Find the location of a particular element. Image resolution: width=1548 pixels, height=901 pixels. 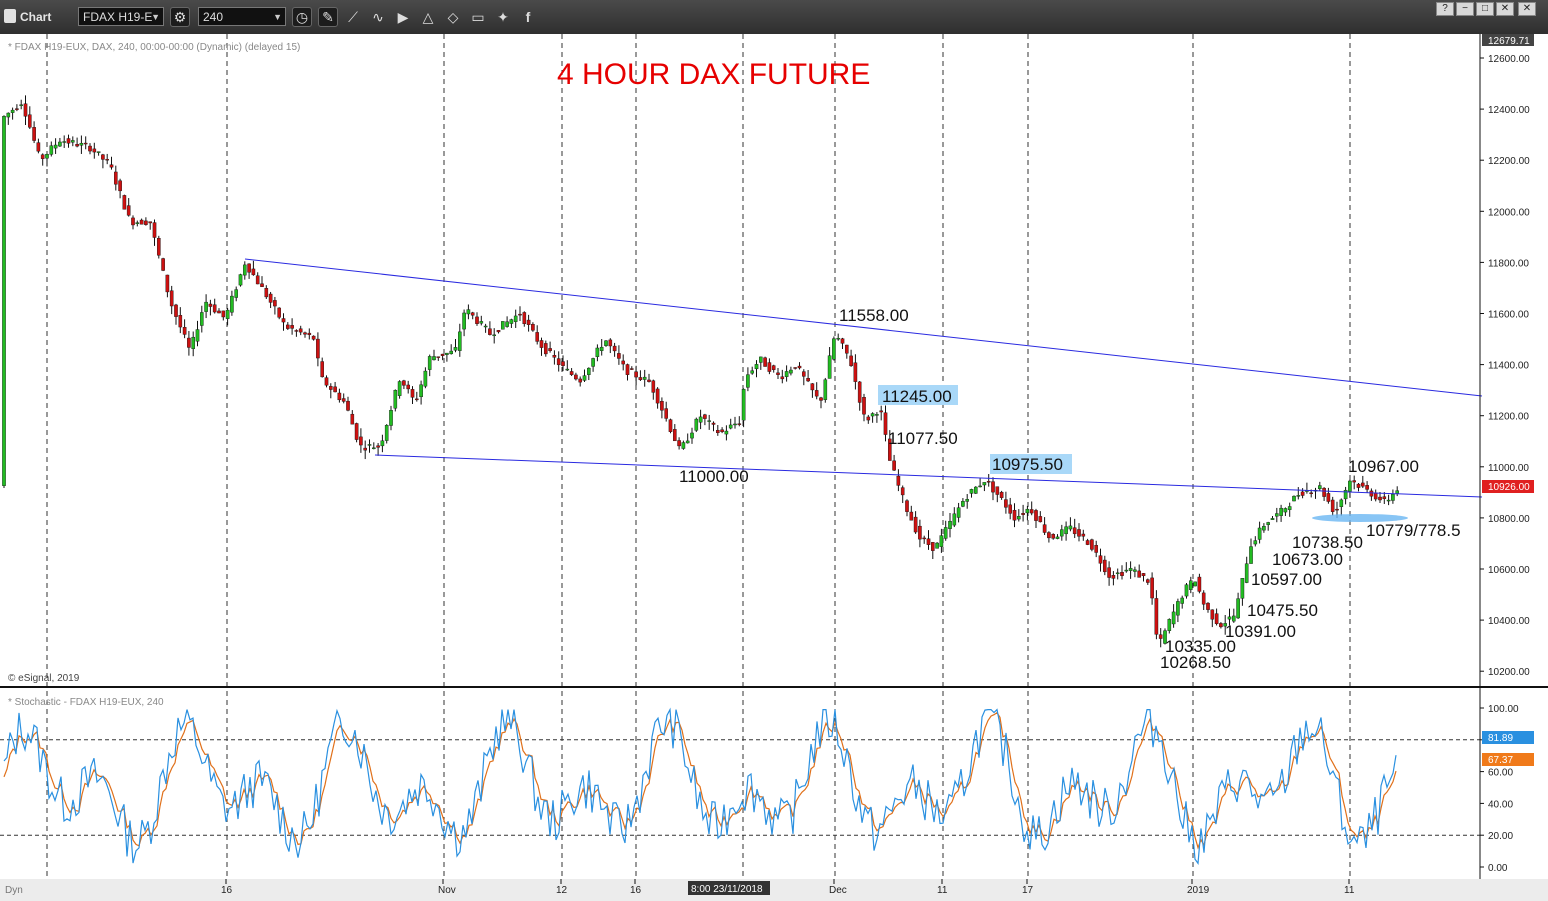

maximize-button: □ is located at coordinates (1485, 9).